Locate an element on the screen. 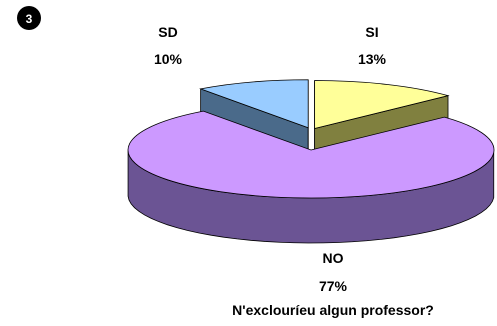 This screenshot has height=326, width=497. slice-label-si-percent: 13% is located at coordinates (372, 59).